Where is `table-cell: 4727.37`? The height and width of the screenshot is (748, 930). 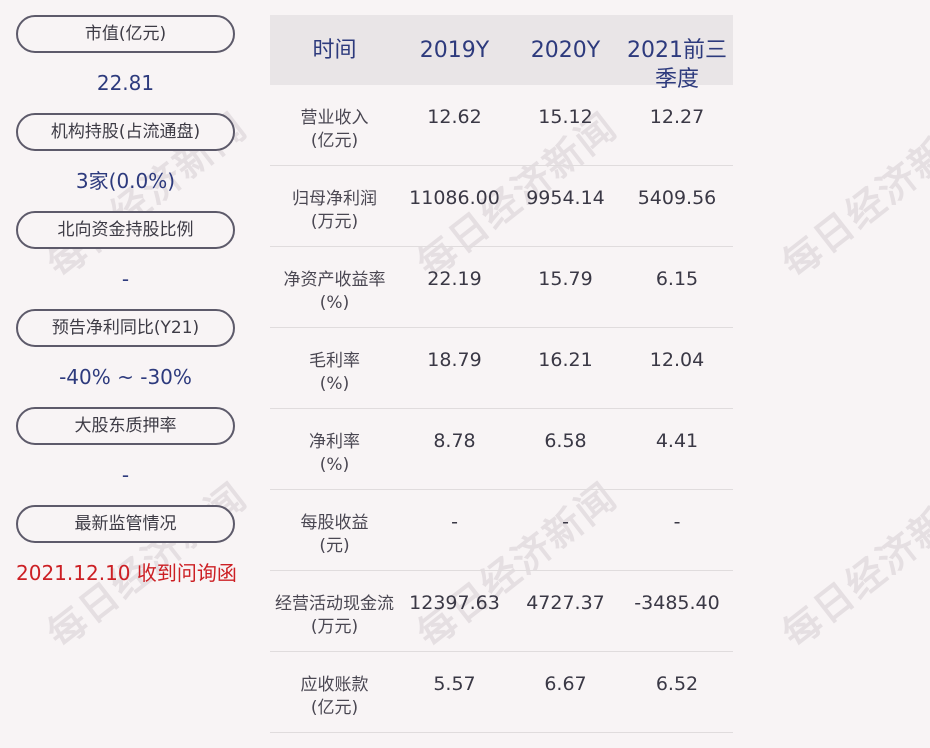
table-cell: 4727.37 is located at coordinates (565, 603).